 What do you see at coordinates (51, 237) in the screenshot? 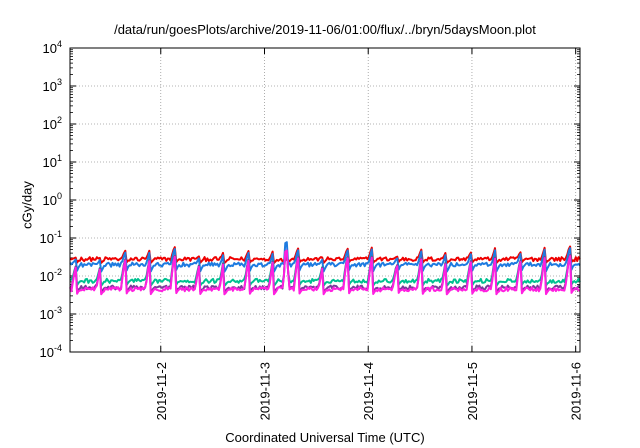
I see `y-tick-label: 10⁻¹` at bounding box center [51, 237].